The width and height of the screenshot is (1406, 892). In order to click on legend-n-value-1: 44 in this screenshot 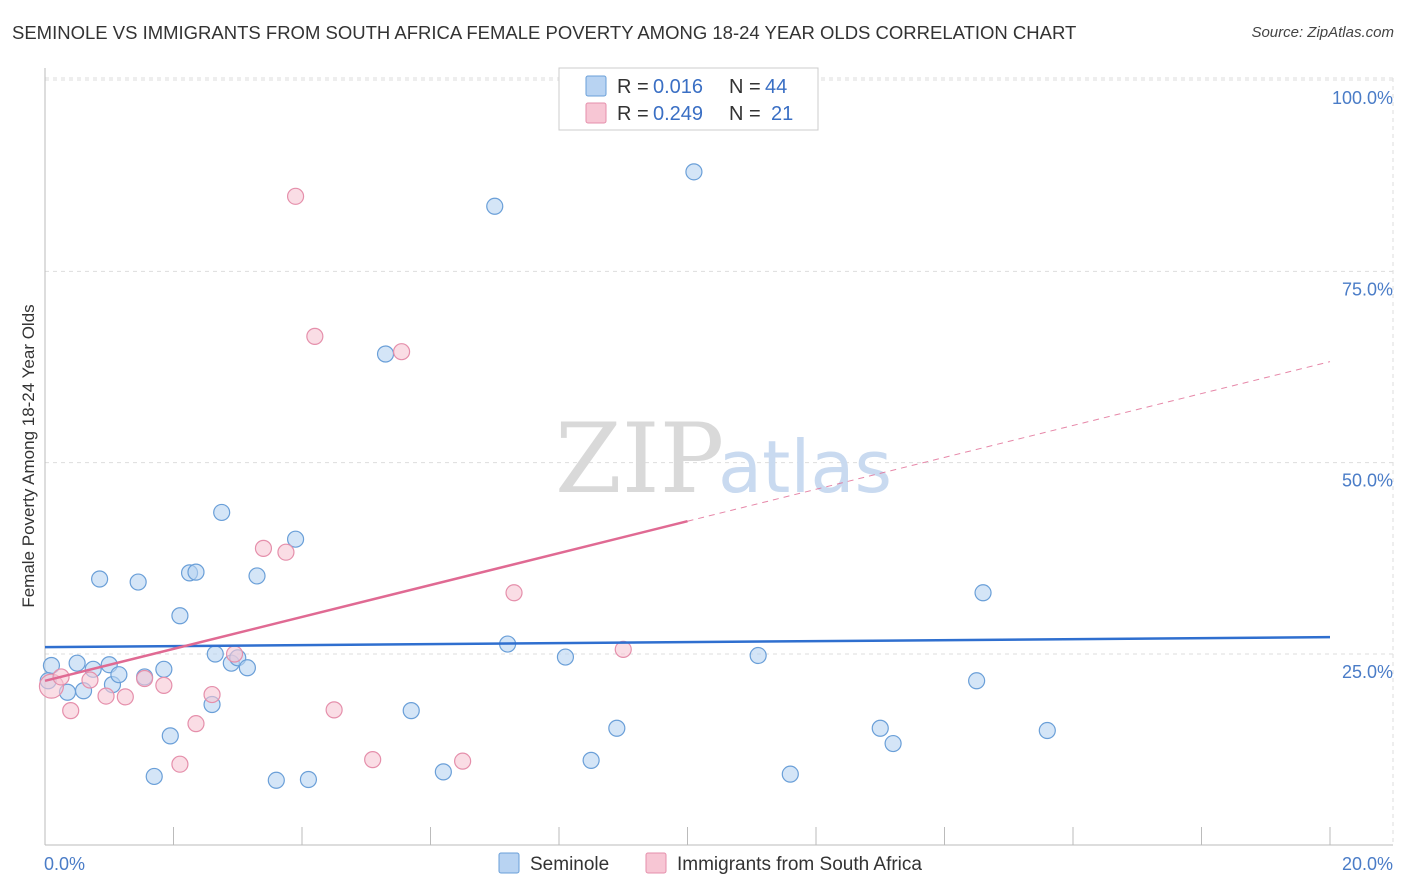, I will do `click(776, 87)`.